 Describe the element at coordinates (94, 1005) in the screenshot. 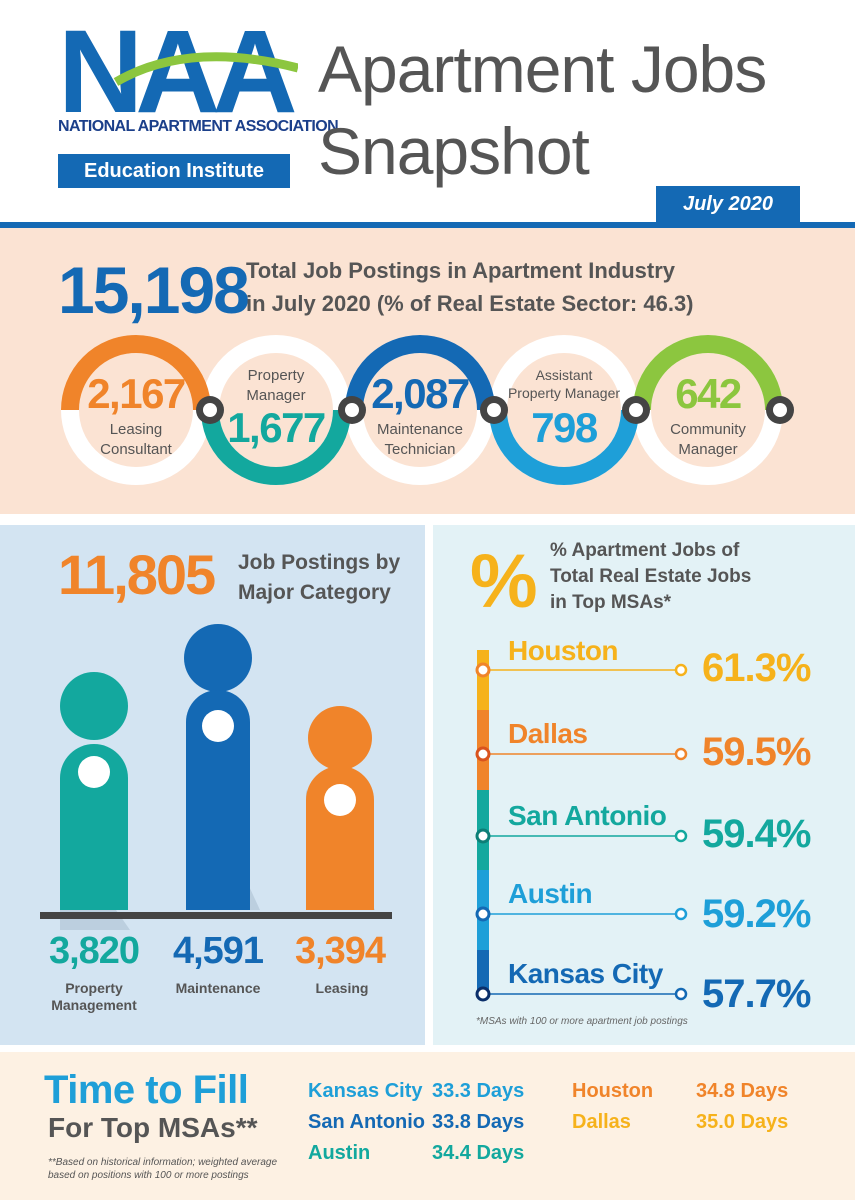

I see `category-label-line: Management` at that location.